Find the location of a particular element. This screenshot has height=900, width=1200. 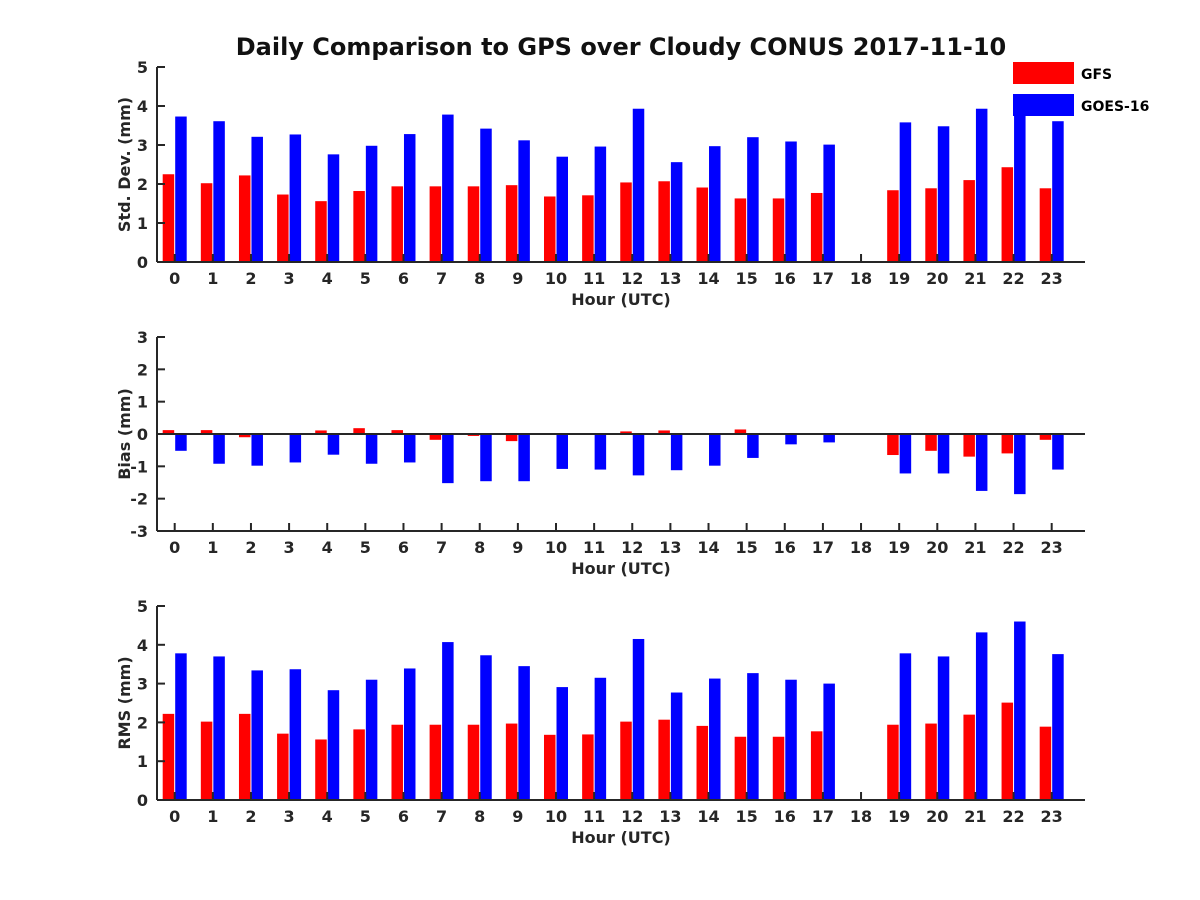

y-tick-label: 3 is located at coordinates (142, 684).